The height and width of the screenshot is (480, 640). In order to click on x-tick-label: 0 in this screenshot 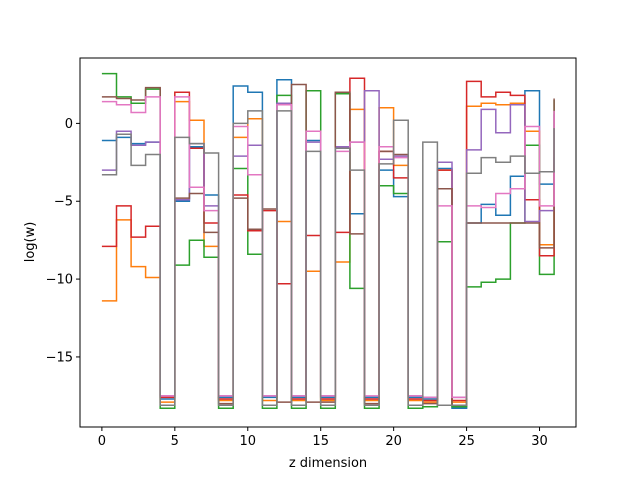, I will do `click(102, 441)`.